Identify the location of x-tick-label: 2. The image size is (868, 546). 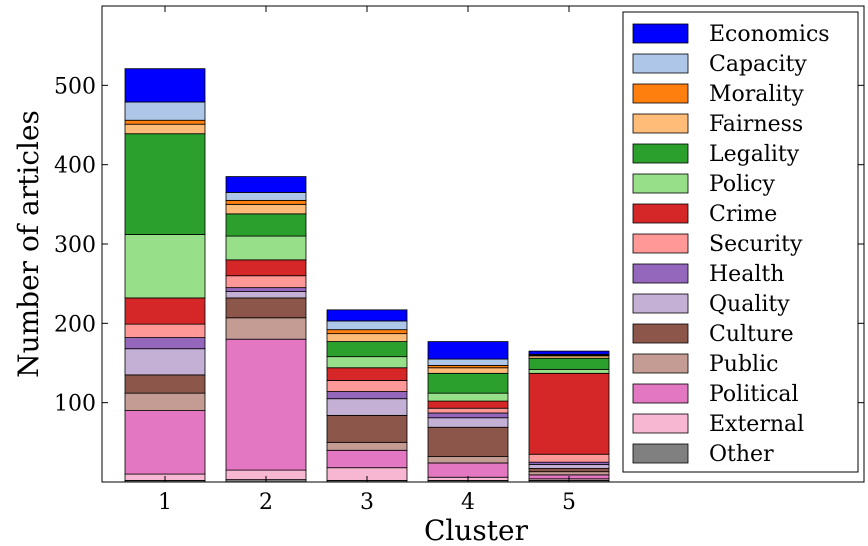
(266, 502).